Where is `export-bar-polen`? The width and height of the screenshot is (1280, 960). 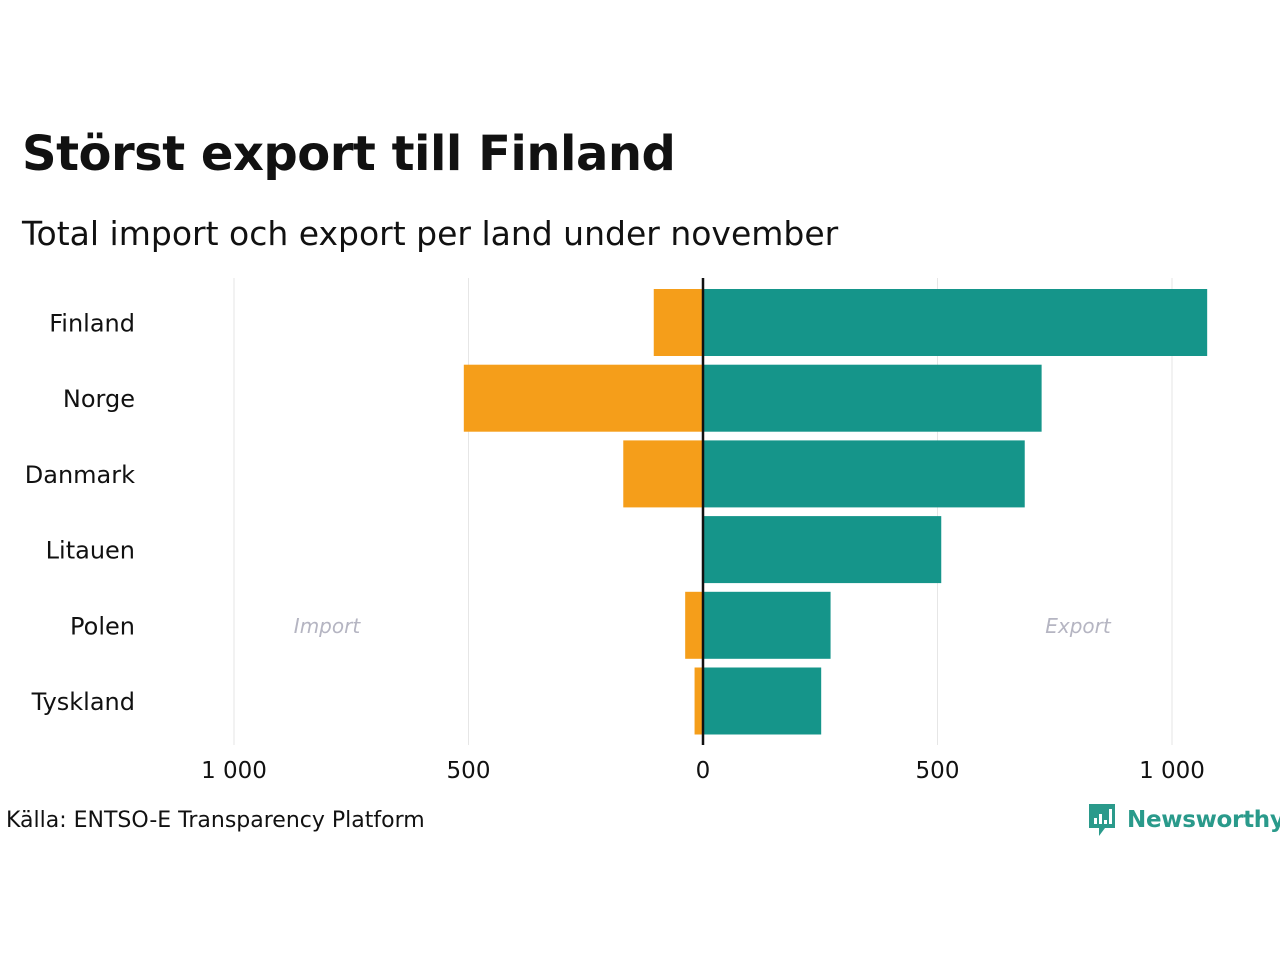 export-bar-polen is located at coordinates (767, 625).